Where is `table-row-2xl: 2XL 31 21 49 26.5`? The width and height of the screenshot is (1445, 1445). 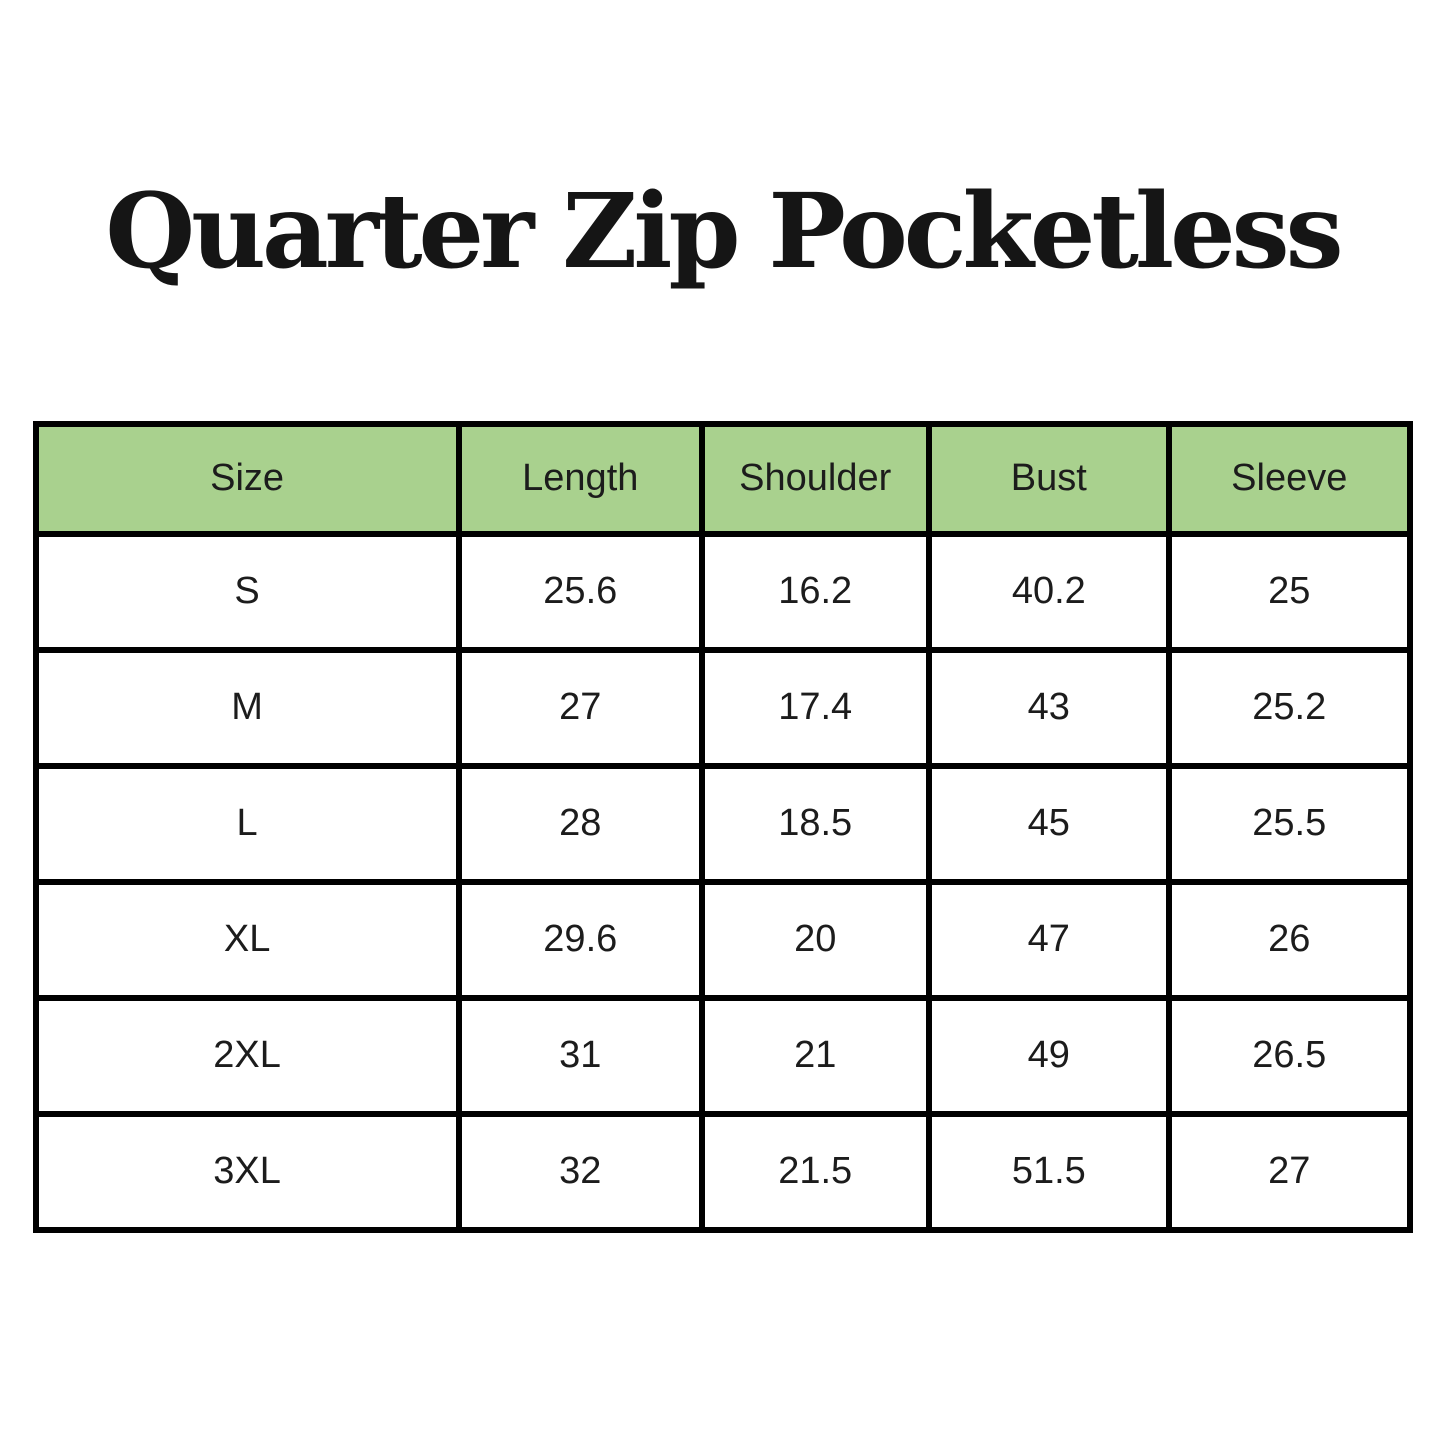
table-row-2xl: 2XL 31 21 49 26.5 is located at coordinates (722, 1055).